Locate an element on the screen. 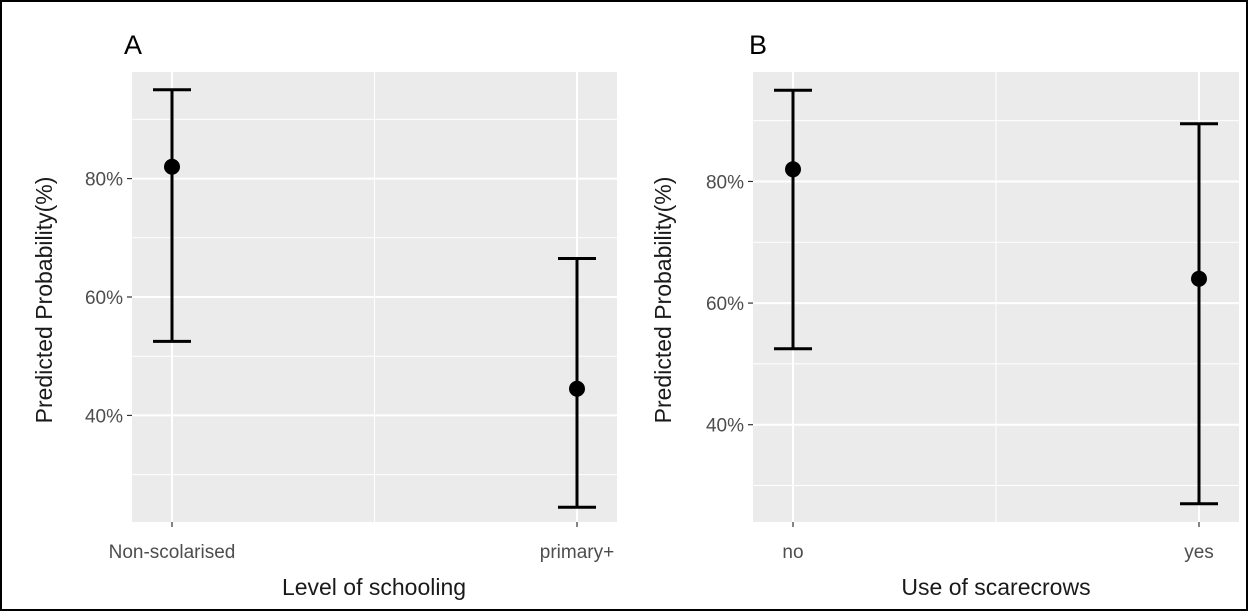 Image resolution: width=1248 pixels, height=616 pixels. x-tick-label: Non-scolarised is located at coordinates (172, 552).